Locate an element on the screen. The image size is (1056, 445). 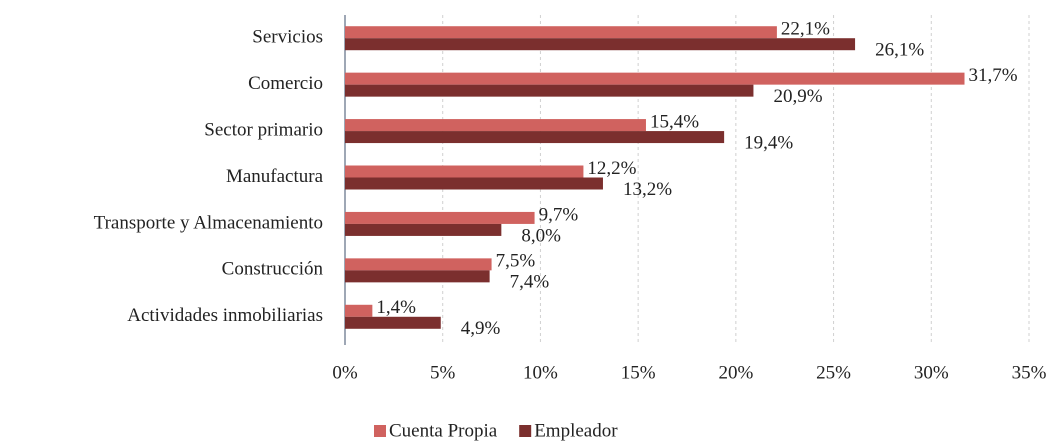
x-tick-label: 15% is located at coordinates (638, 372).